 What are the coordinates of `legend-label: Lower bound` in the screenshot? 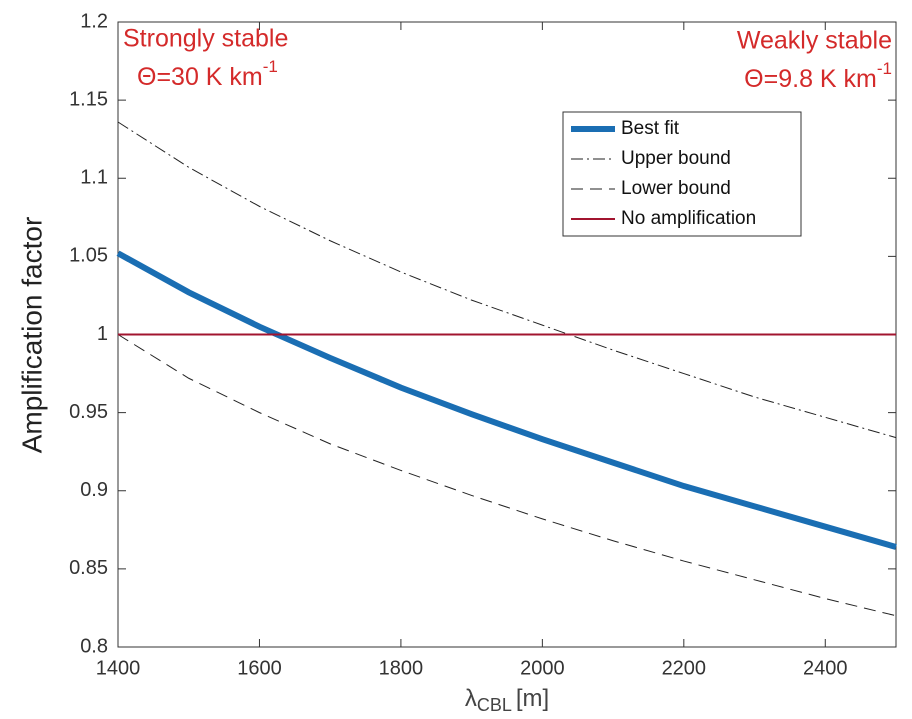 It's located at (676, 188).